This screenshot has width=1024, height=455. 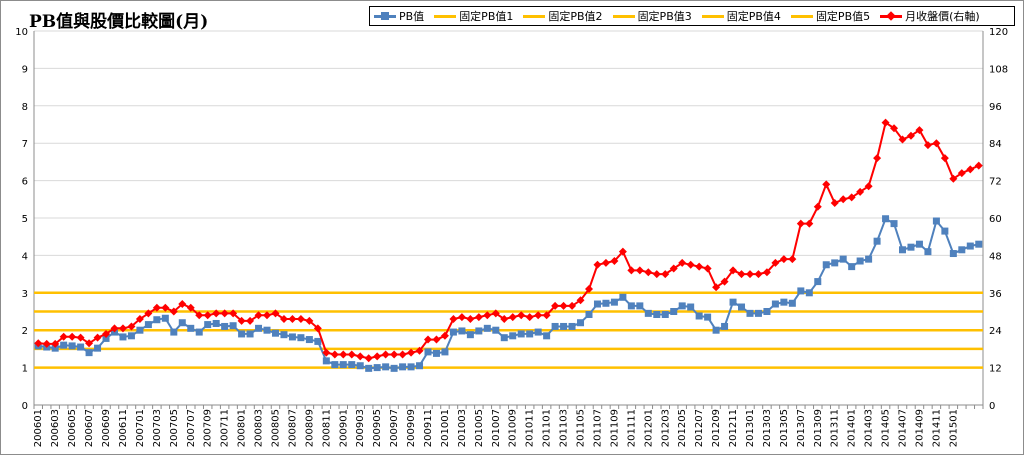 What do you see at coordinates (733, 428) in the screenshot?
I see `x-tick-label: 201211` at bounding box center [733, 428].